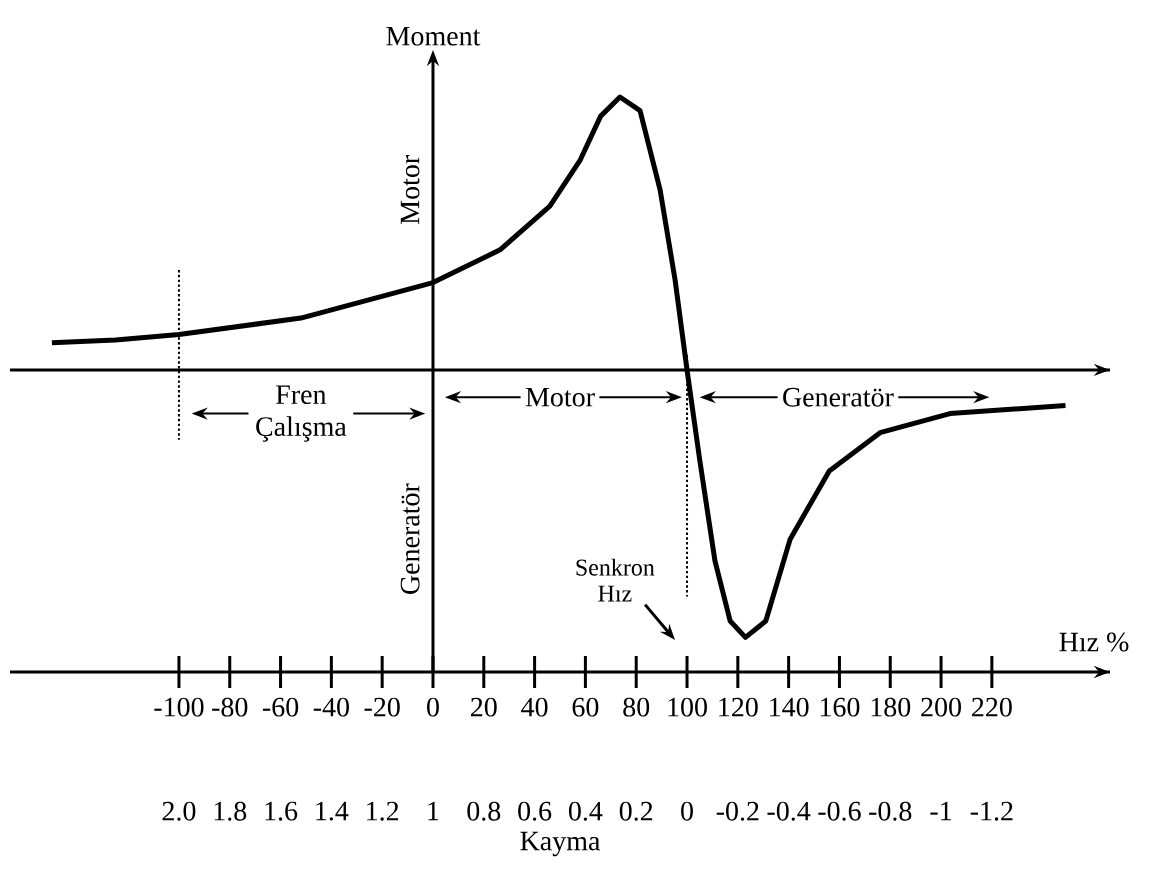 The height and width of the screenshot is (873, 1152). I want to click on x-tick-label: -80, so click(230, 707).